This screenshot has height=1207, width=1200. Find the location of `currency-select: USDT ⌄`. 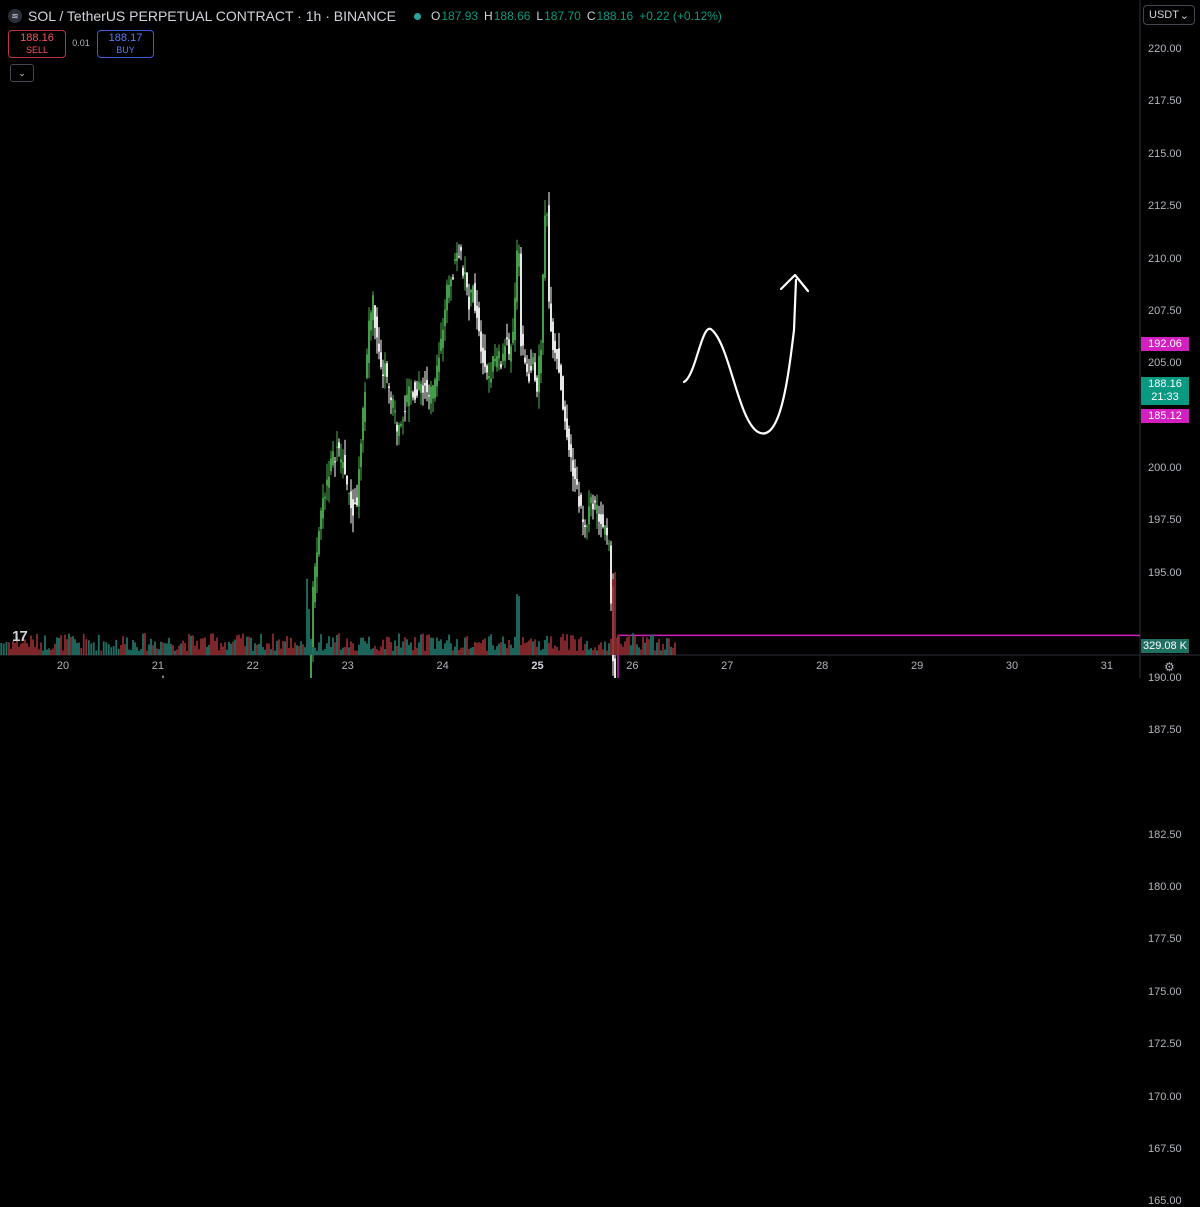

currency-select: USDT ⌄ is located at coordinates (1169, 15).